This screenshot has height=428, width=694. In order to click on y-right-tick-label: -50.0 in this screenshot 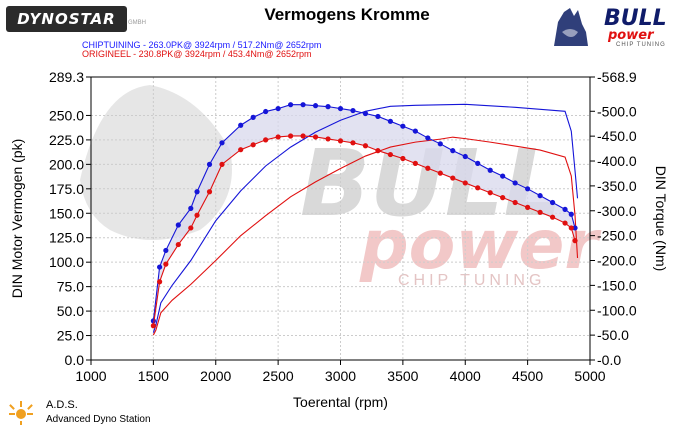, I will do `click(613, 335)`.